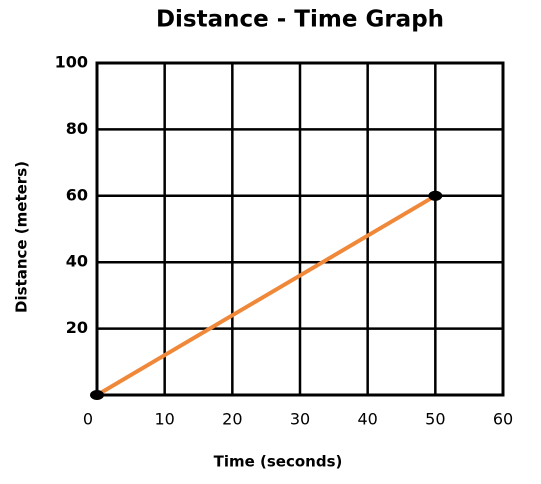 This screenshot has height=484, width=541. What do you see at coordinates (71, 62) in the screenshot?
I see `y-tick-label: 100` at bounding box center [71, 62].